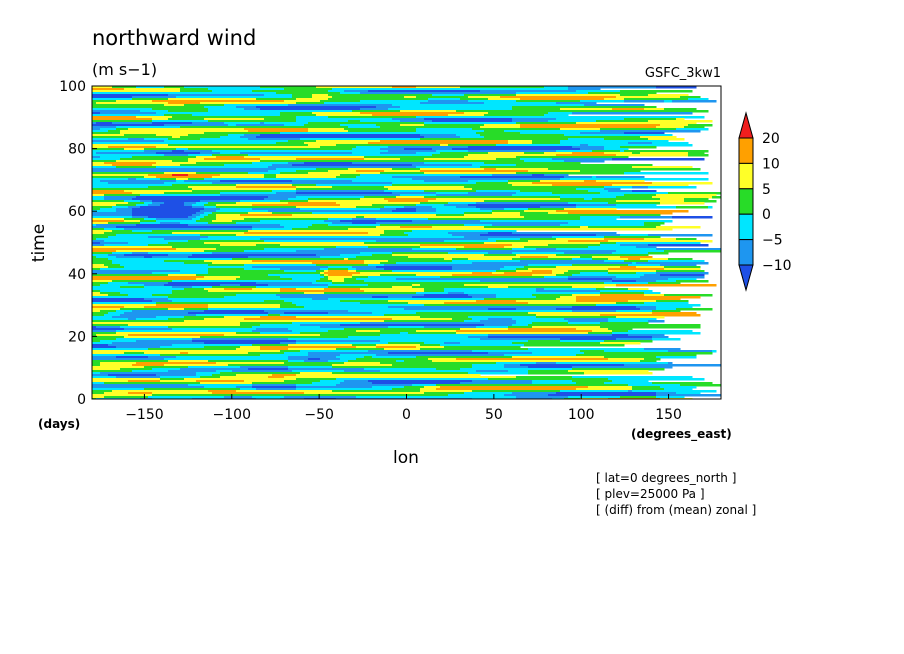  I want to click on colorbar-label: −10, so click(777, 266).